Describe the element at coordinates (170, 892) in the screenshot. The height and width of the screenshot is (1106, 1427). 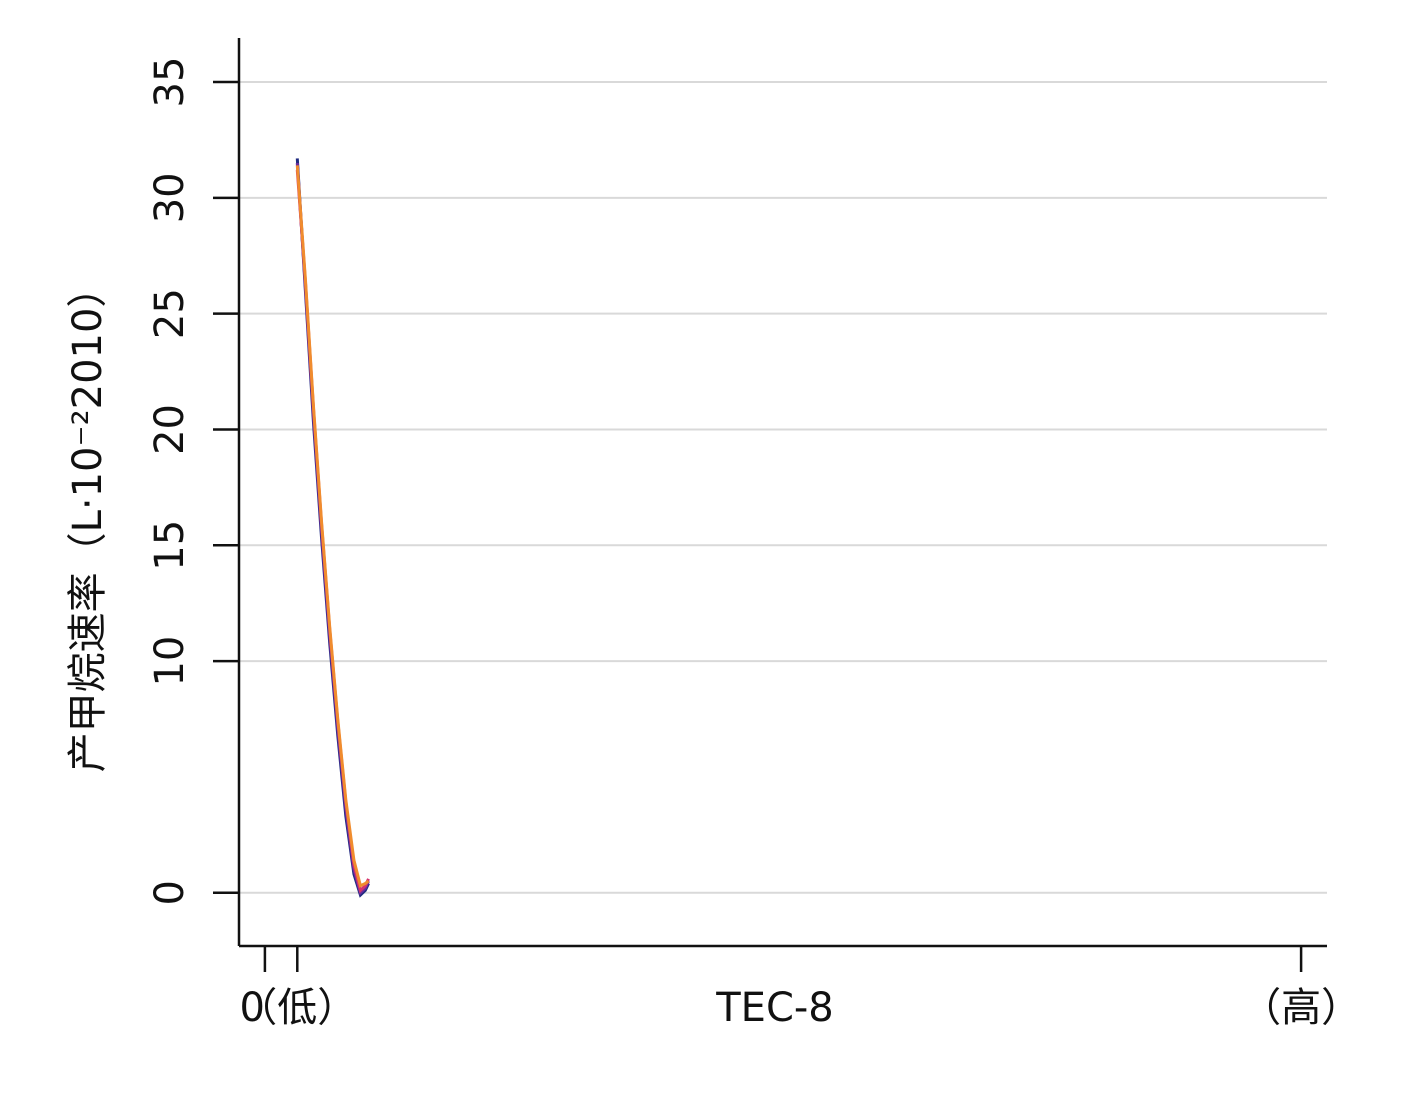
I see `y-tick-label: 0` at that location.